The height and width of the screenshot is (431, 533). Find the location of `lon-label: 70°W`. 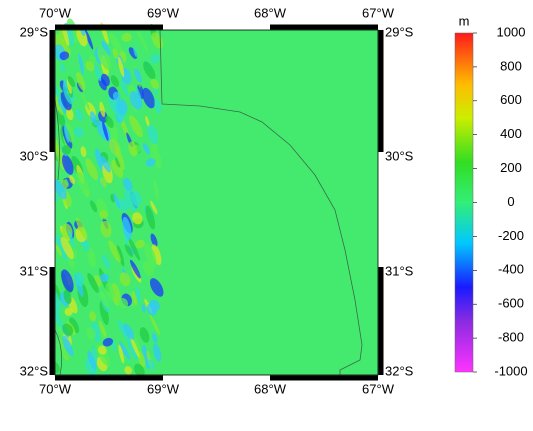

lon-label: 70°W is located at coordinates (55, 12).